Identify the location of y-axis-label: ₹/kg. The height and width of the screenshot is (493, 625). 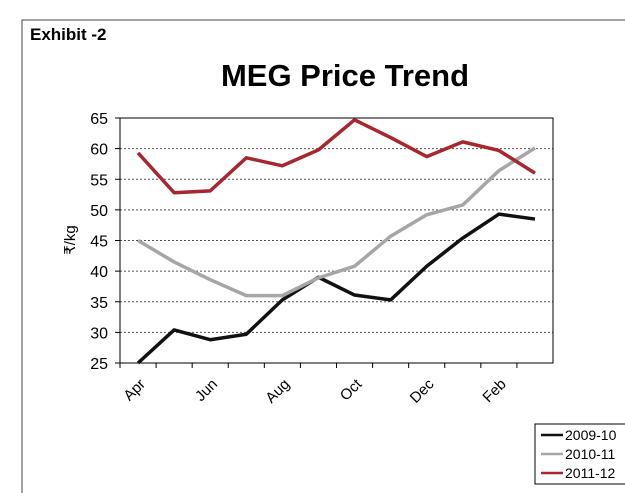
(70, 240).